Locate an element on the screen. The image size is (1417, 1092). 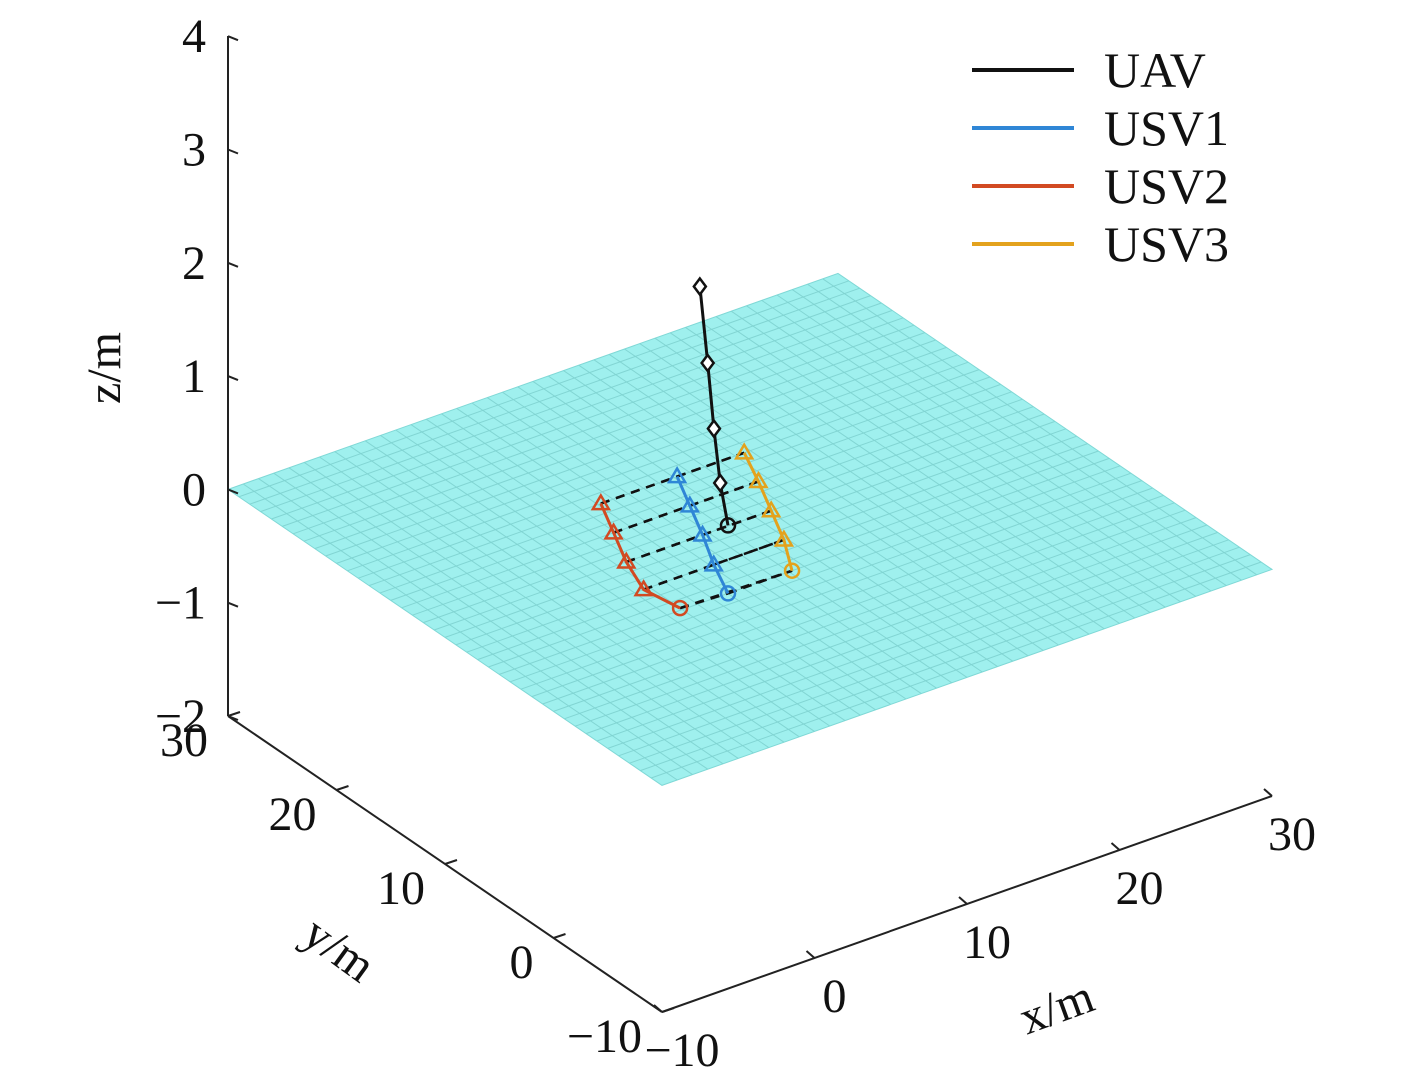
series-uav is located at coordinates (714, 405).